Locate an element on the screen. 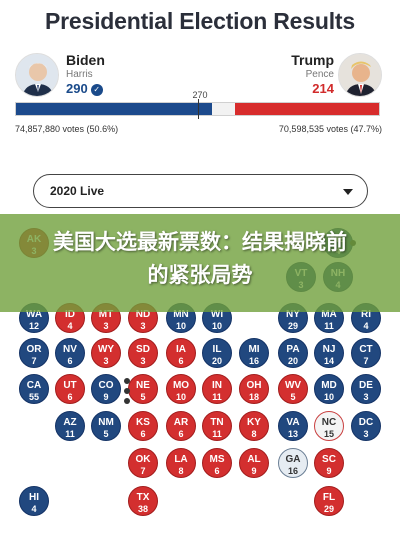 The image size is (400, 534). headline-text: 美国大选最新票数：结果揭晓前的紧张局势 is located at coordinates (200, 259).